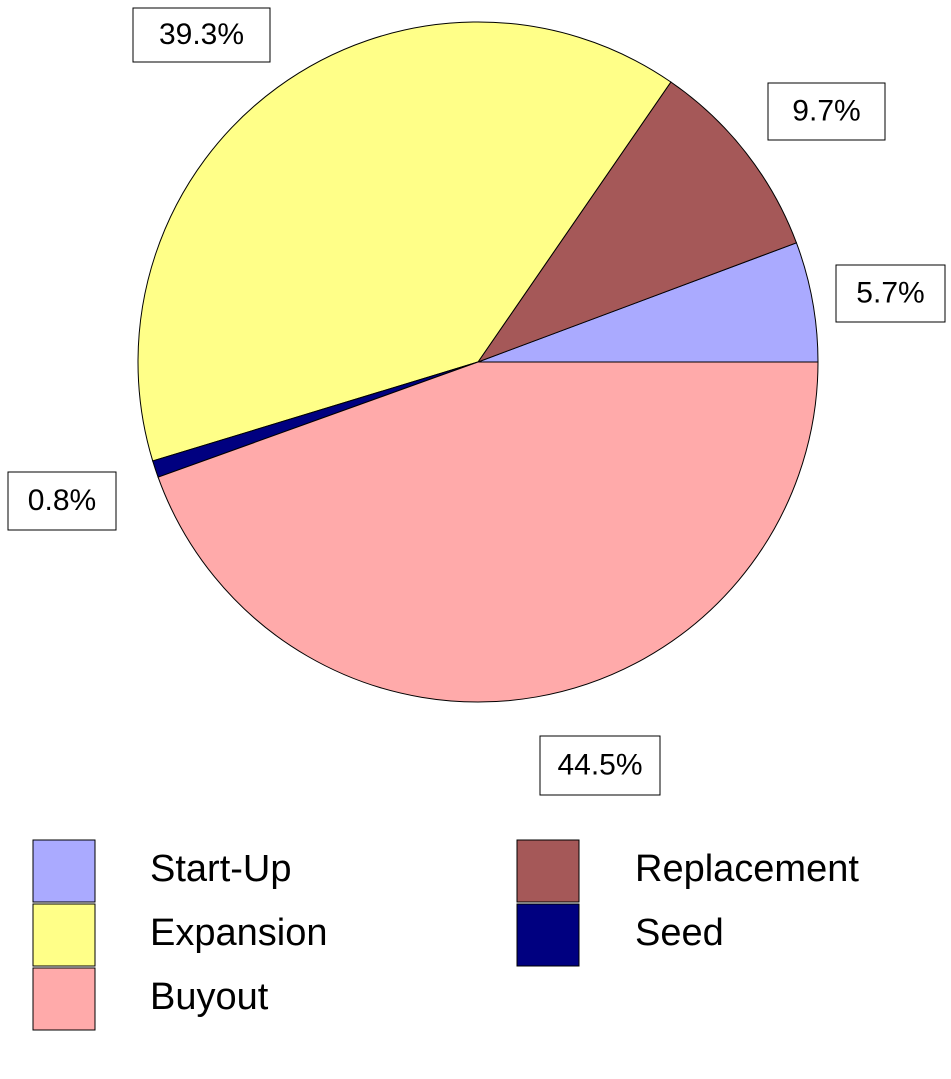 The image size is (951, 1079). Describe the element at coordinates (220, 869) in the screenshot. I see `legend-label: Start-Up` at that location.